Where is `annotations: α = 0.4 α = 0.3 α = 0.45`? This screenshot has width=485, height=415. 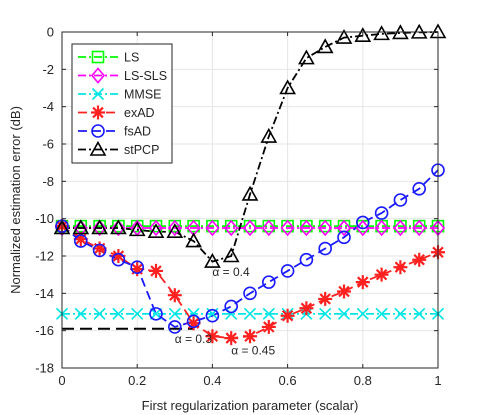
annotations: α = 0.4 α = 0.3 α = 0.45 is located at coordinates (225, 311).